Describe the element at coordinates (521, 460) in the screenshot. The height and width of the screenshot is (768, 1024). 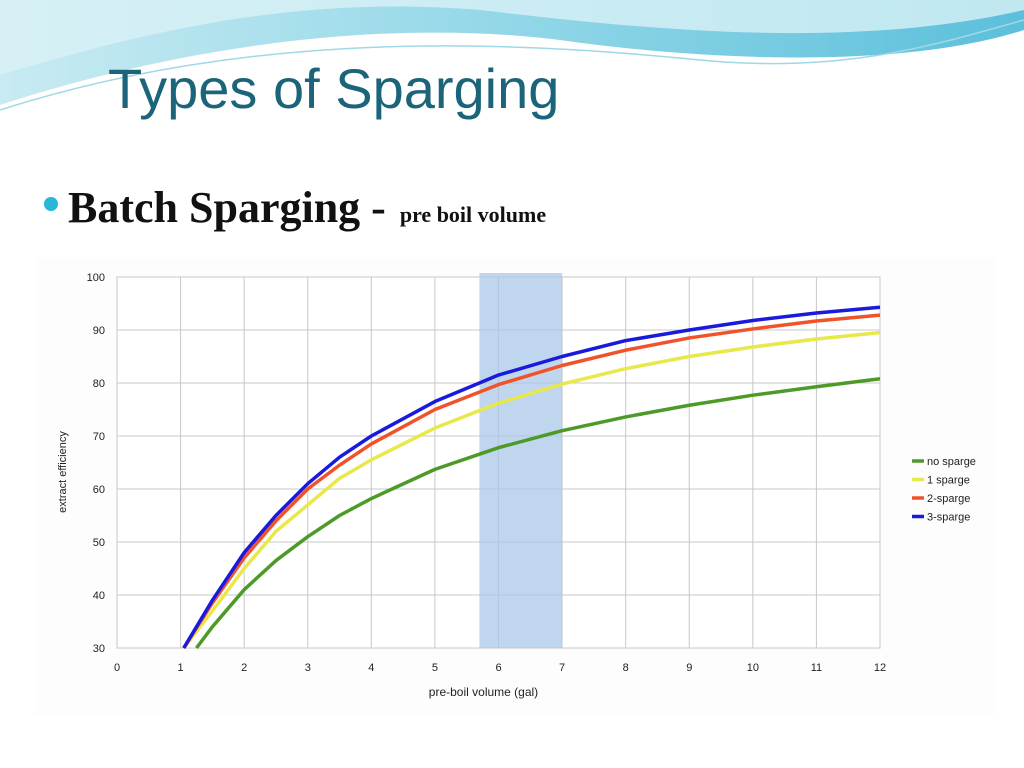
I see `highlight-band` at that location.